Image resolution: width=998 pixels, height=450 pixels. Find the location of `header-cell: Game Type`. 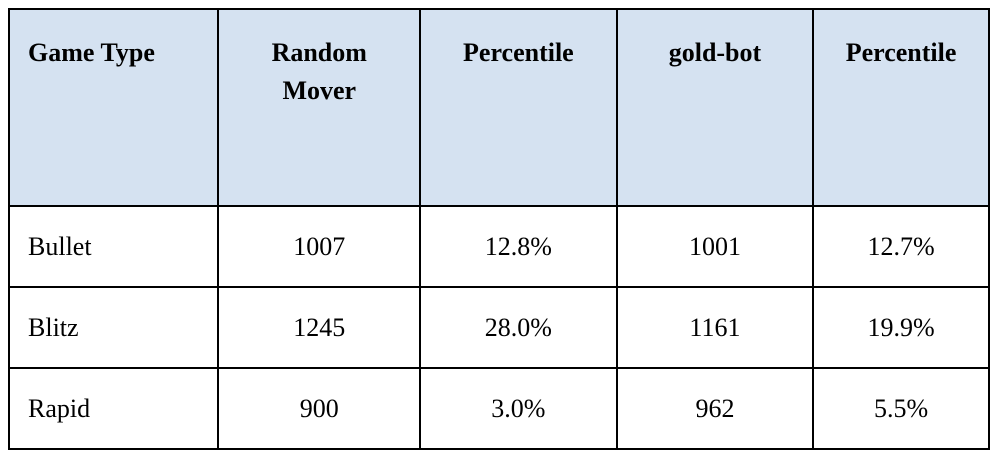

header-cell: Game Type is located at coordinates (113, 107).